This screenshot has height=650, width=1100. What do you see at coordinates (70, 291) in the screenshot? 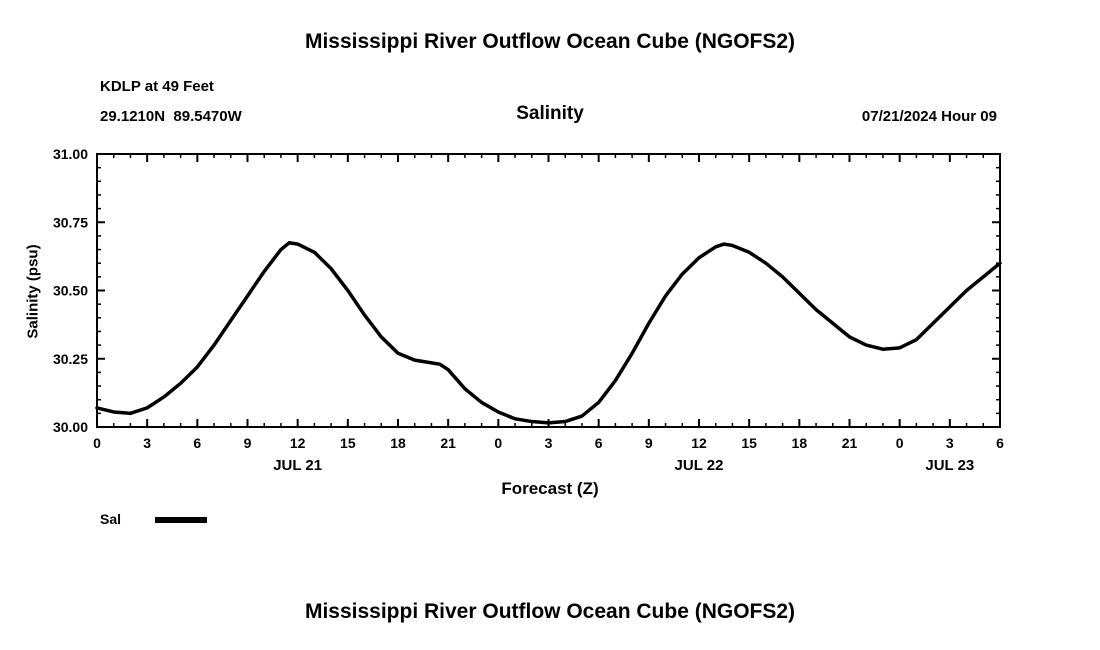
I see `svg-text: 30.50` at bounding box center [70, 291].